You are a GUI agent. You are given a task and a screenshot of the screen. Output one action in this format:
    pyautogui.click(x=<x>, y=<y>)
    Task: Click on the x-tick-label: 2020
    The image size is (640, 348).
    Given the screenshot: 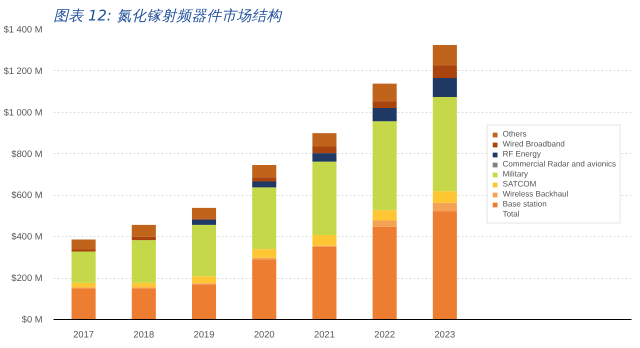 What is the action you would take?
    pyautogui.click(x=264, y=335)
    